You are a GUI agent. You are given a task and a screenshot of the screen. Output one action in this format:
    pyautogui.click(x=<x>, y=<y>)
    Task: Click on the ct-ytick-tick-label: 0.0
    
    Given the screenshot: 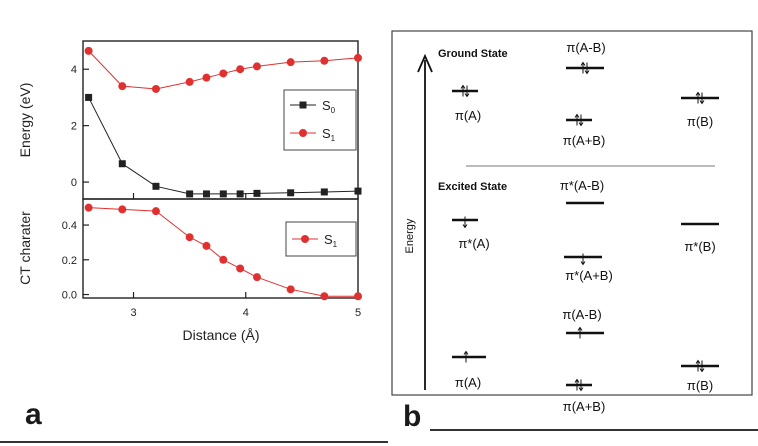 What is the action you would take?
    pyautogui.click(x=69, y=296)
    